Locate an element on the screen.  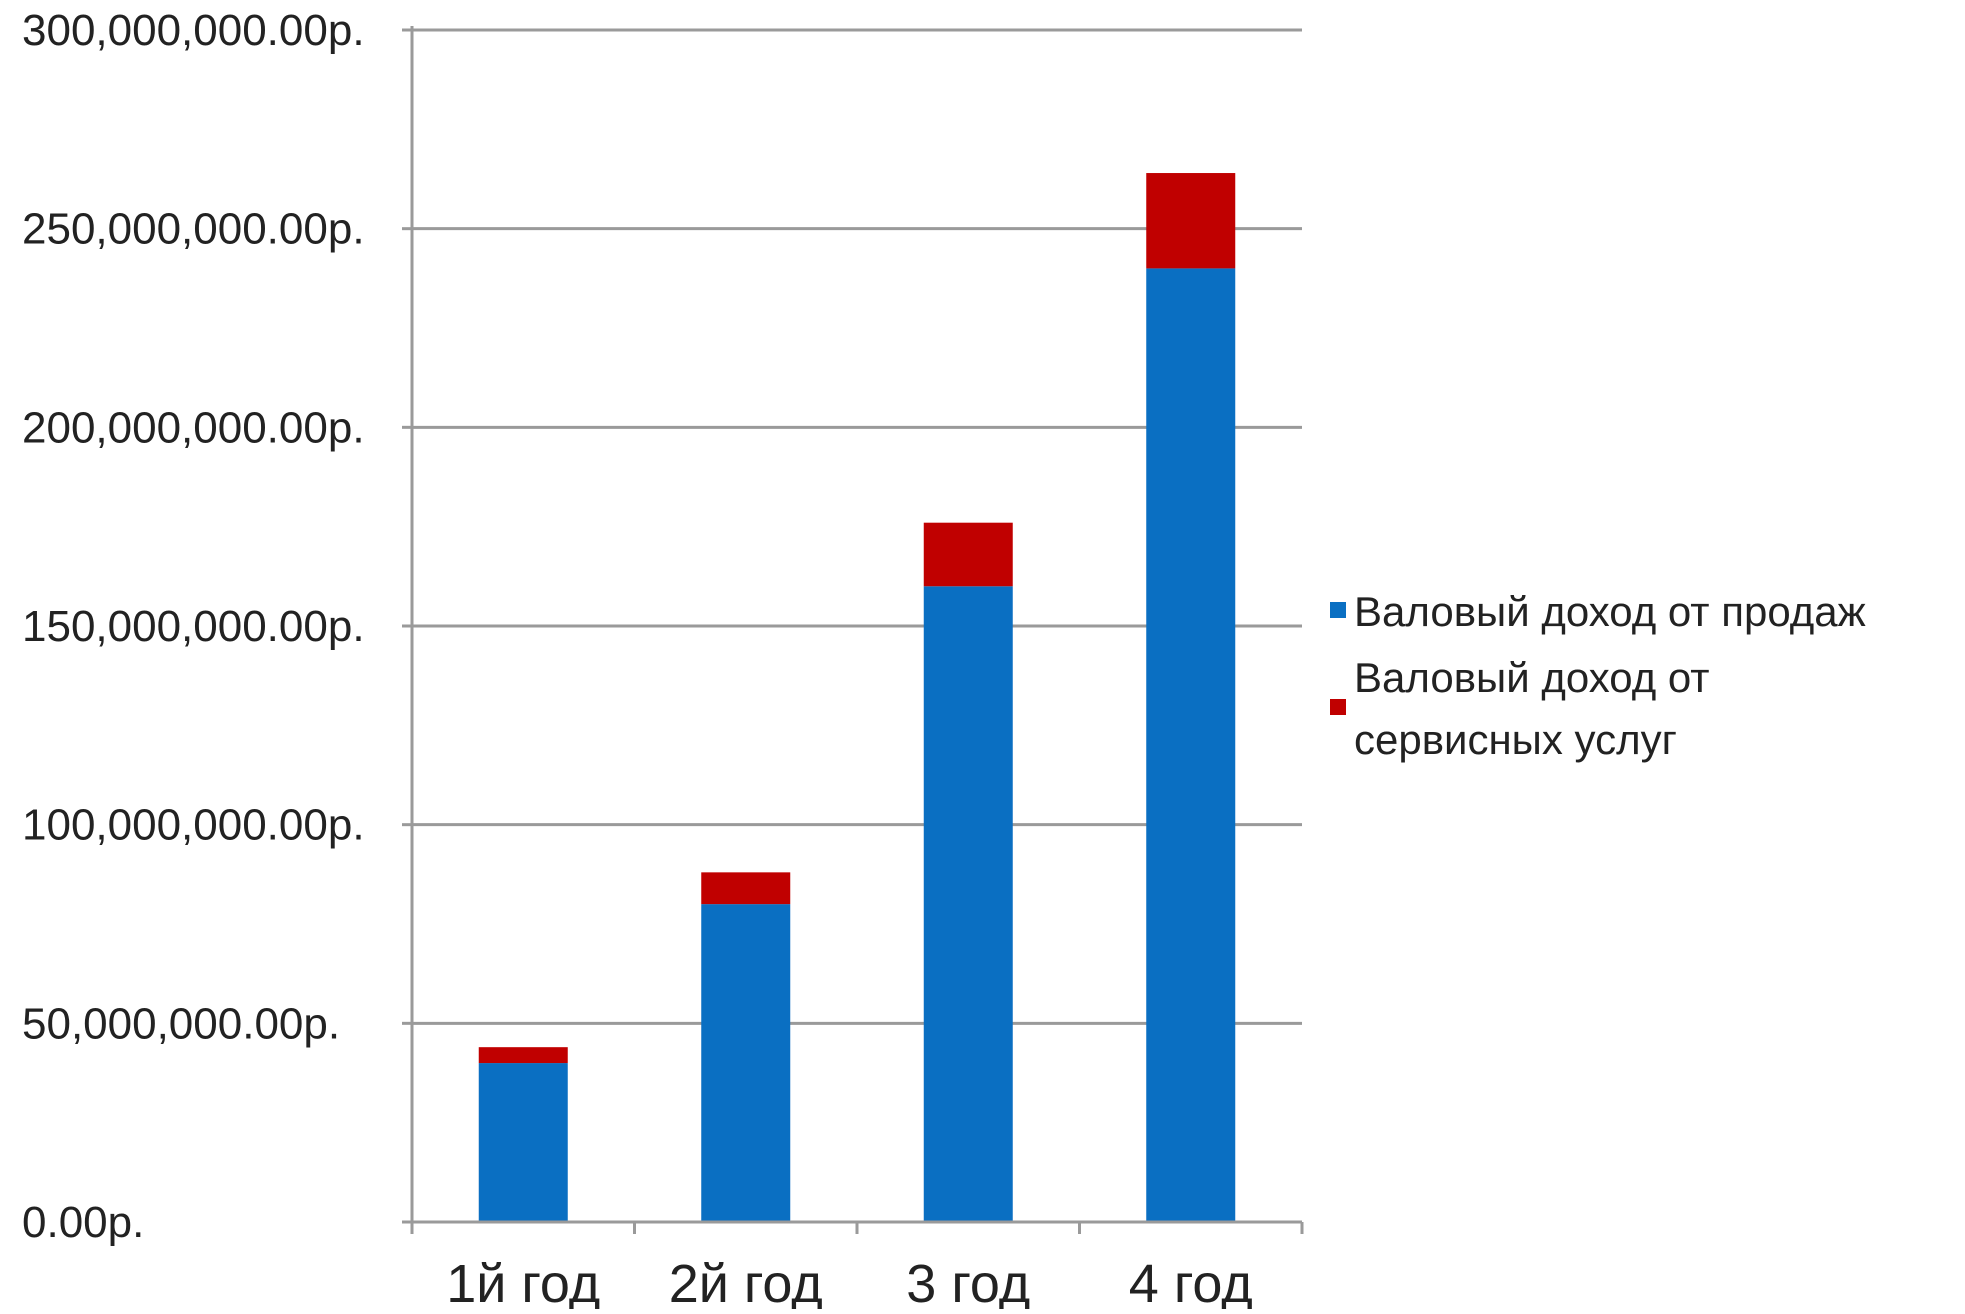
x-tick-label: 1й год is located at coordinates (523, 1281).